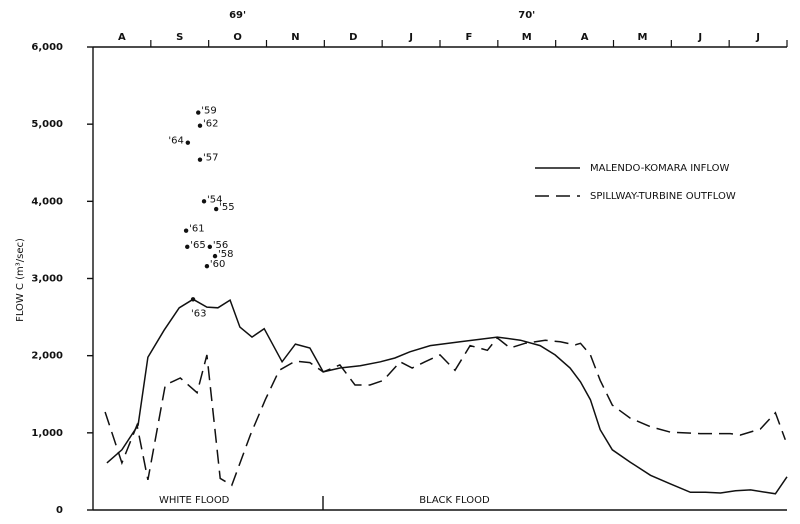  Describe the element at coordinates (210, 158) in the screenshot. I see `year-point-label: '57` at that location.